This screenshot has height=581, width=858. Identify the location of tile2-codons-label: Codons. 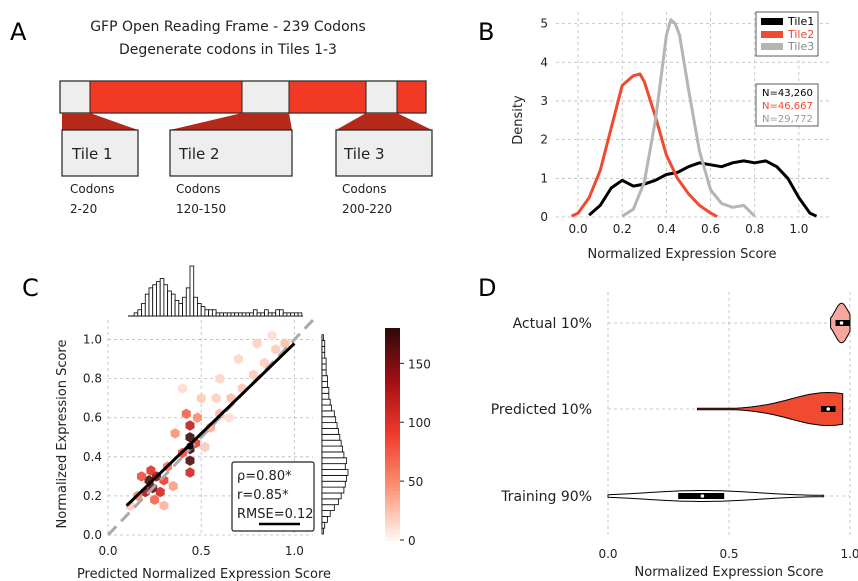
(198, 189).